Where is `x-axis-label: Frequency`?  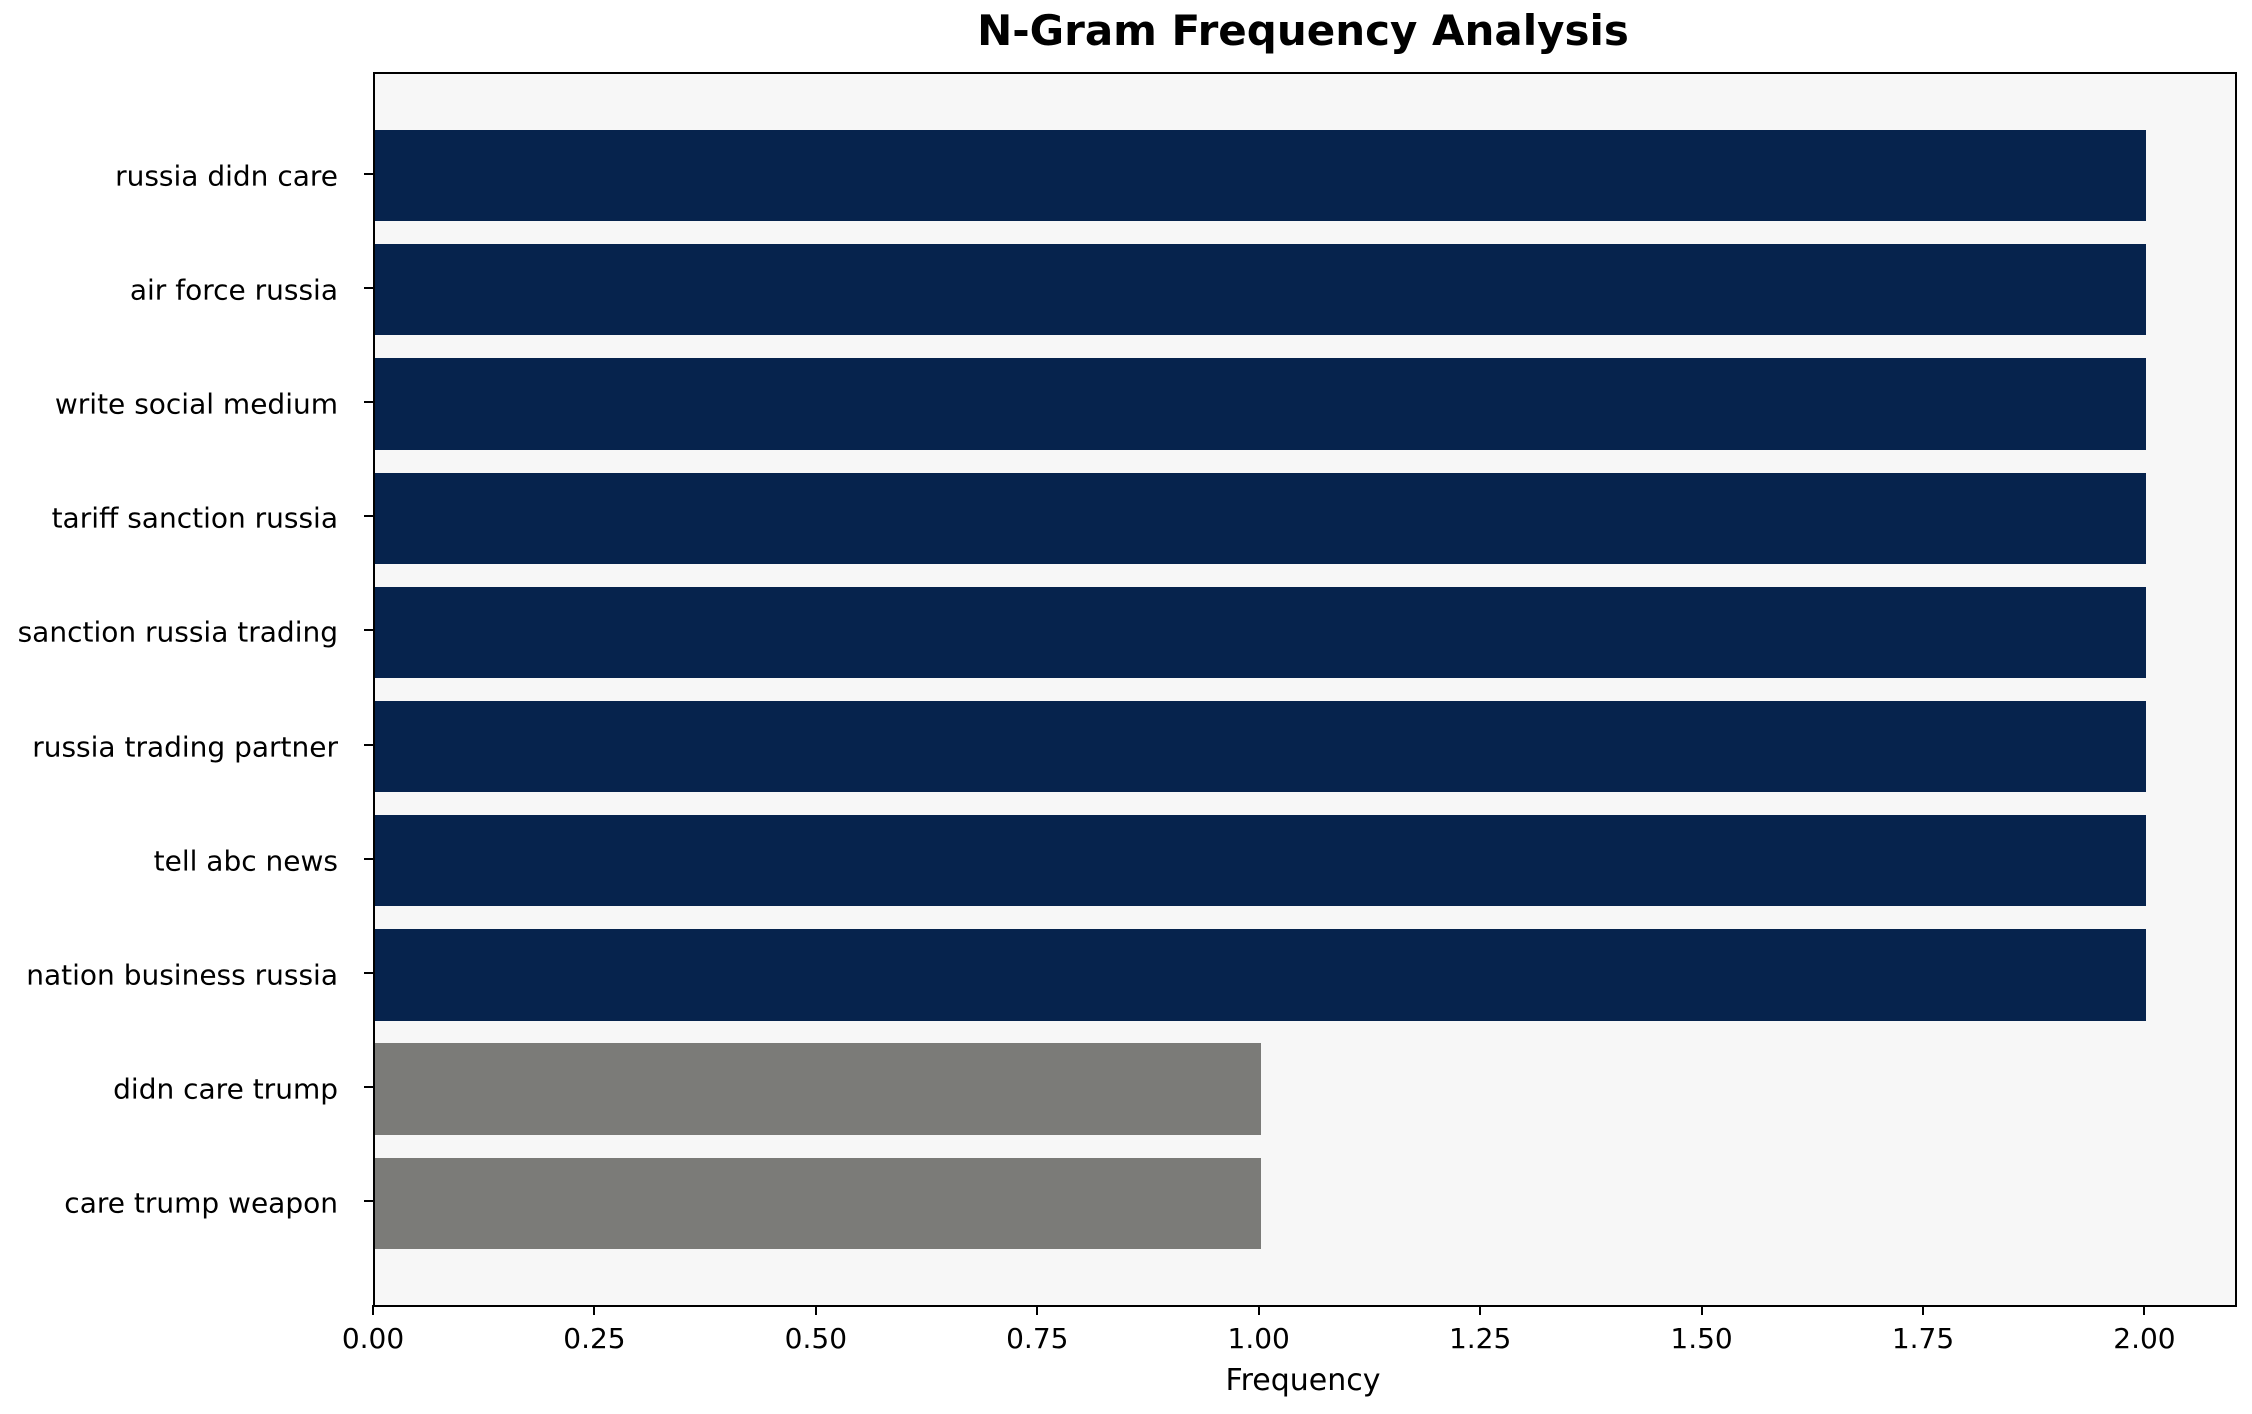 x-axis-label: Frequency is located at coordinates (1303, 1380).